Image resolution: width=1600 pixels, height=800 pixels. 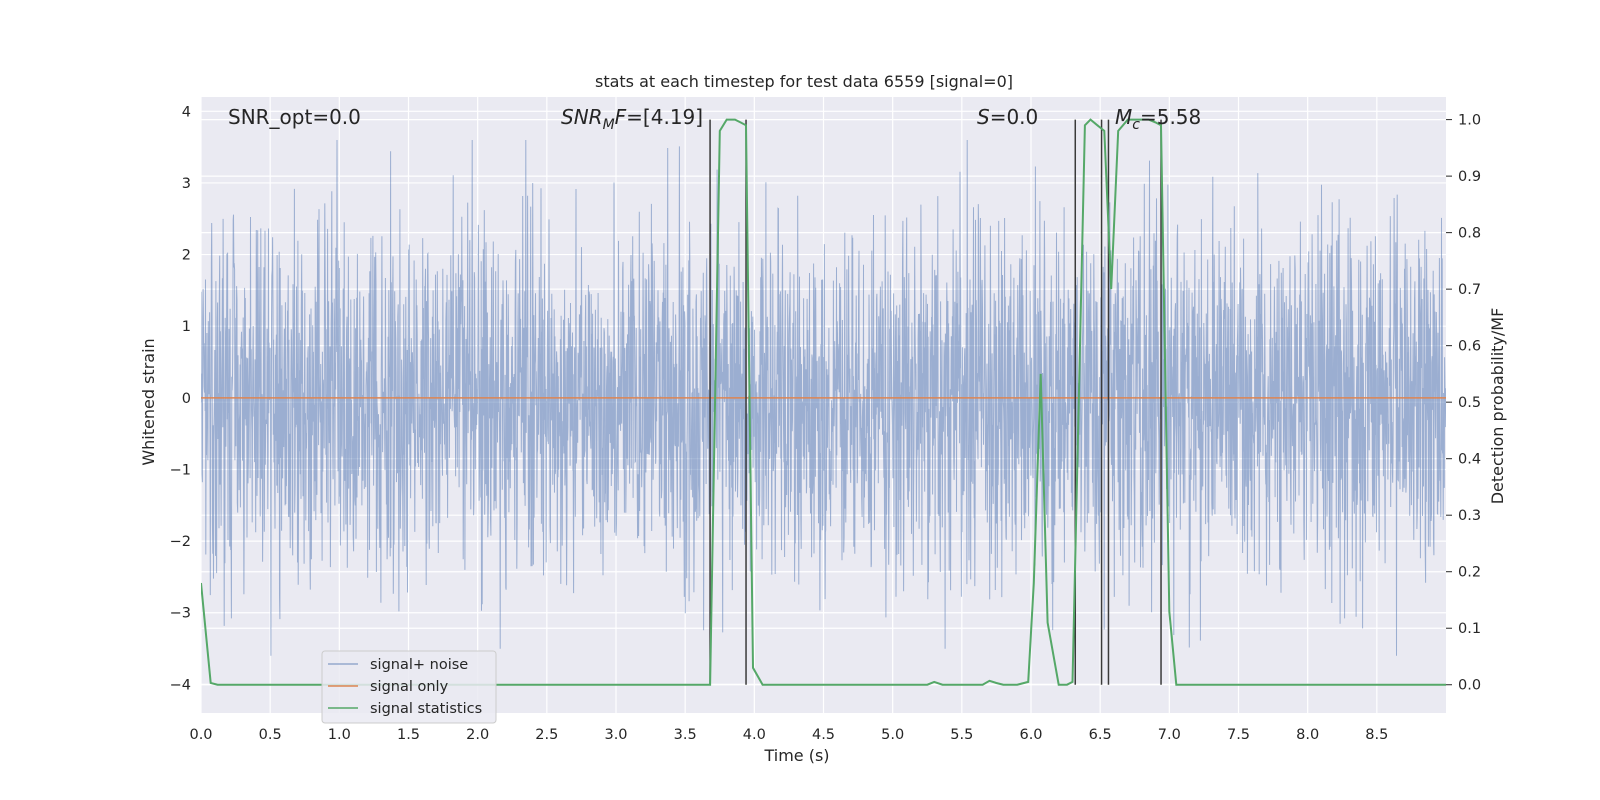 What do you see at coordinates (180, 542) in the screenshot?
I see `y-tick-label: −2` at bounding box center [180, 542].